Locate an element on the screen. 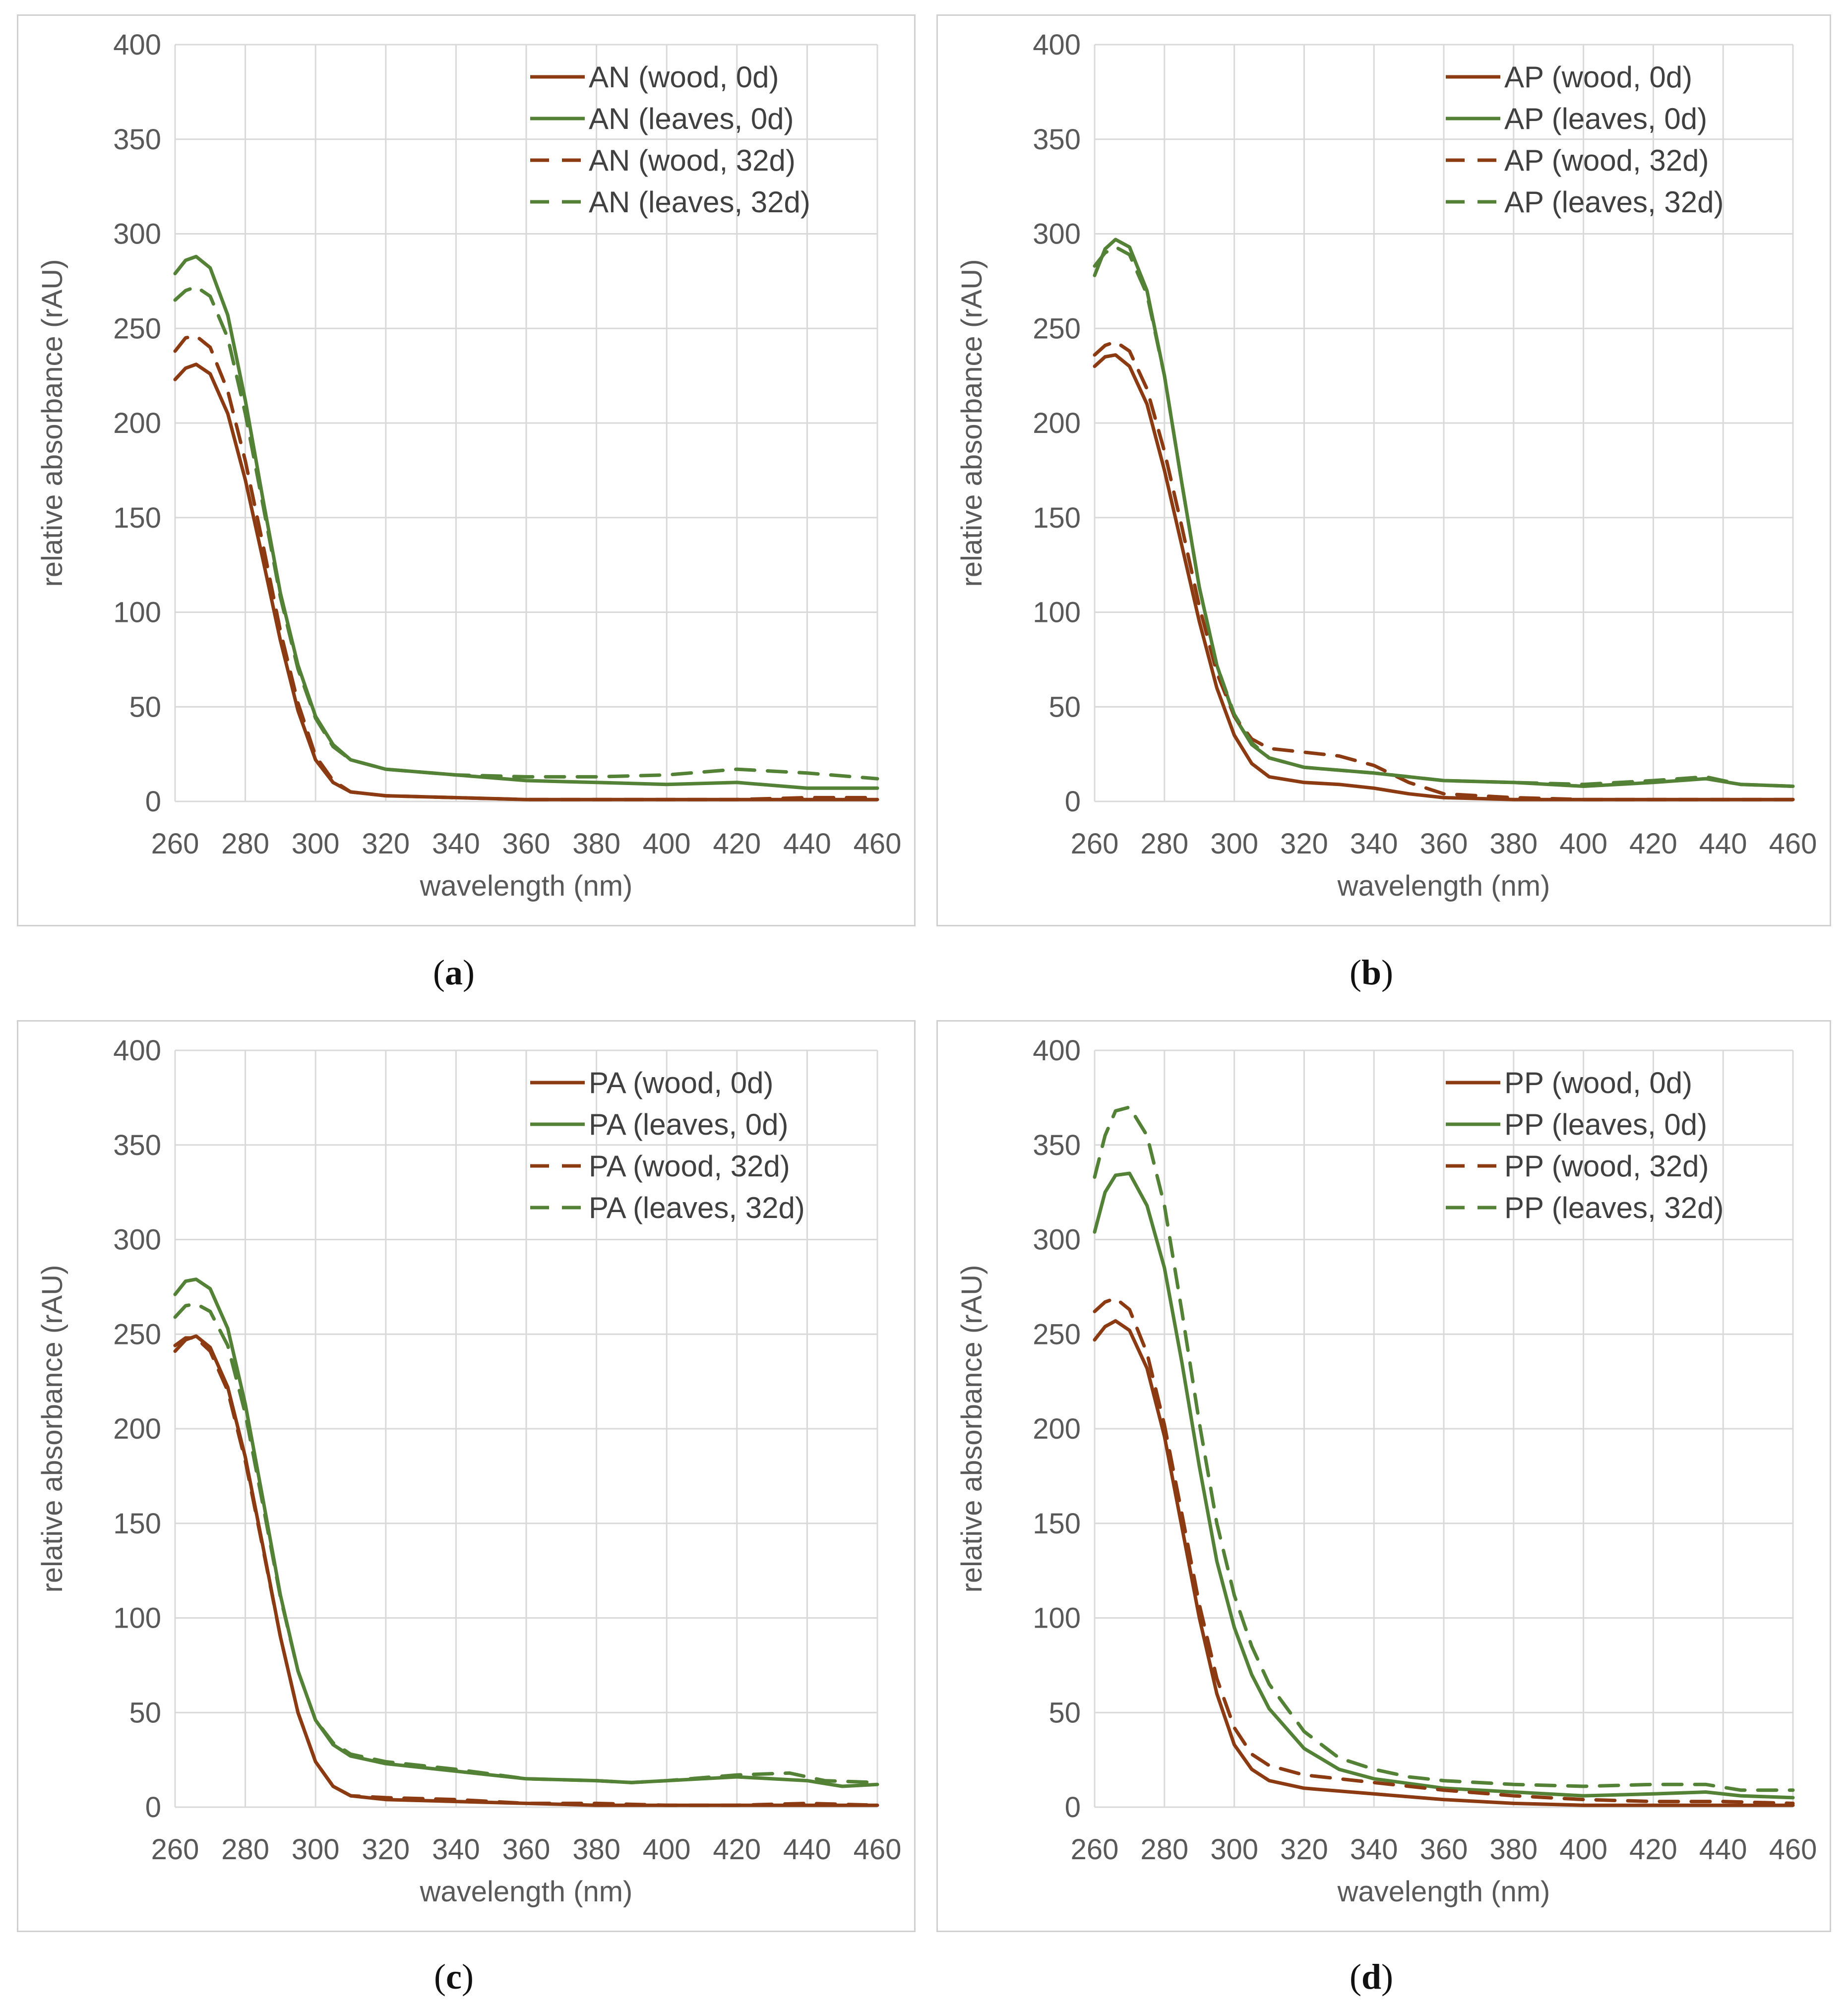 The image size is (1848, 2007). caption-d: (d) is located at coordinates (1371, 1977).